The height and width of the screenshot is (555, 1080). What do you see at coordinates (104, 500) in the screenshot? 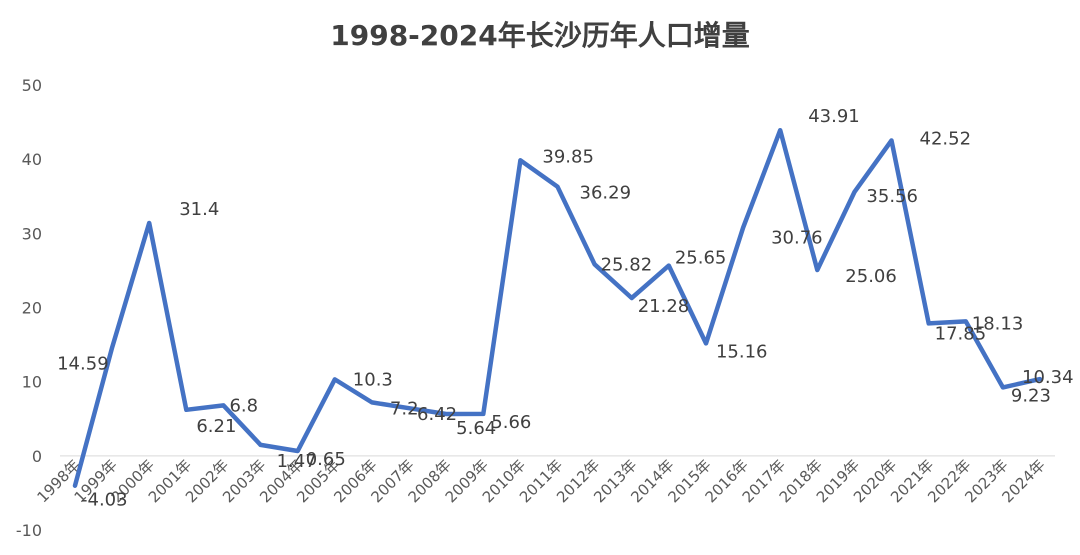
I see `data-label: -4.03` at bounding box center [104, 500].